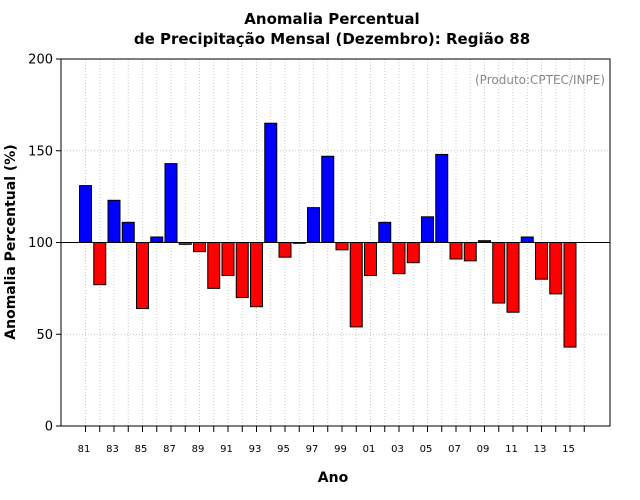 The width and height of the screenshot is (640, 500). What do you see at coordinates (112, 449) in the screenshot?
I see `x-tick-label: 83` at bounding box center [112, 449].